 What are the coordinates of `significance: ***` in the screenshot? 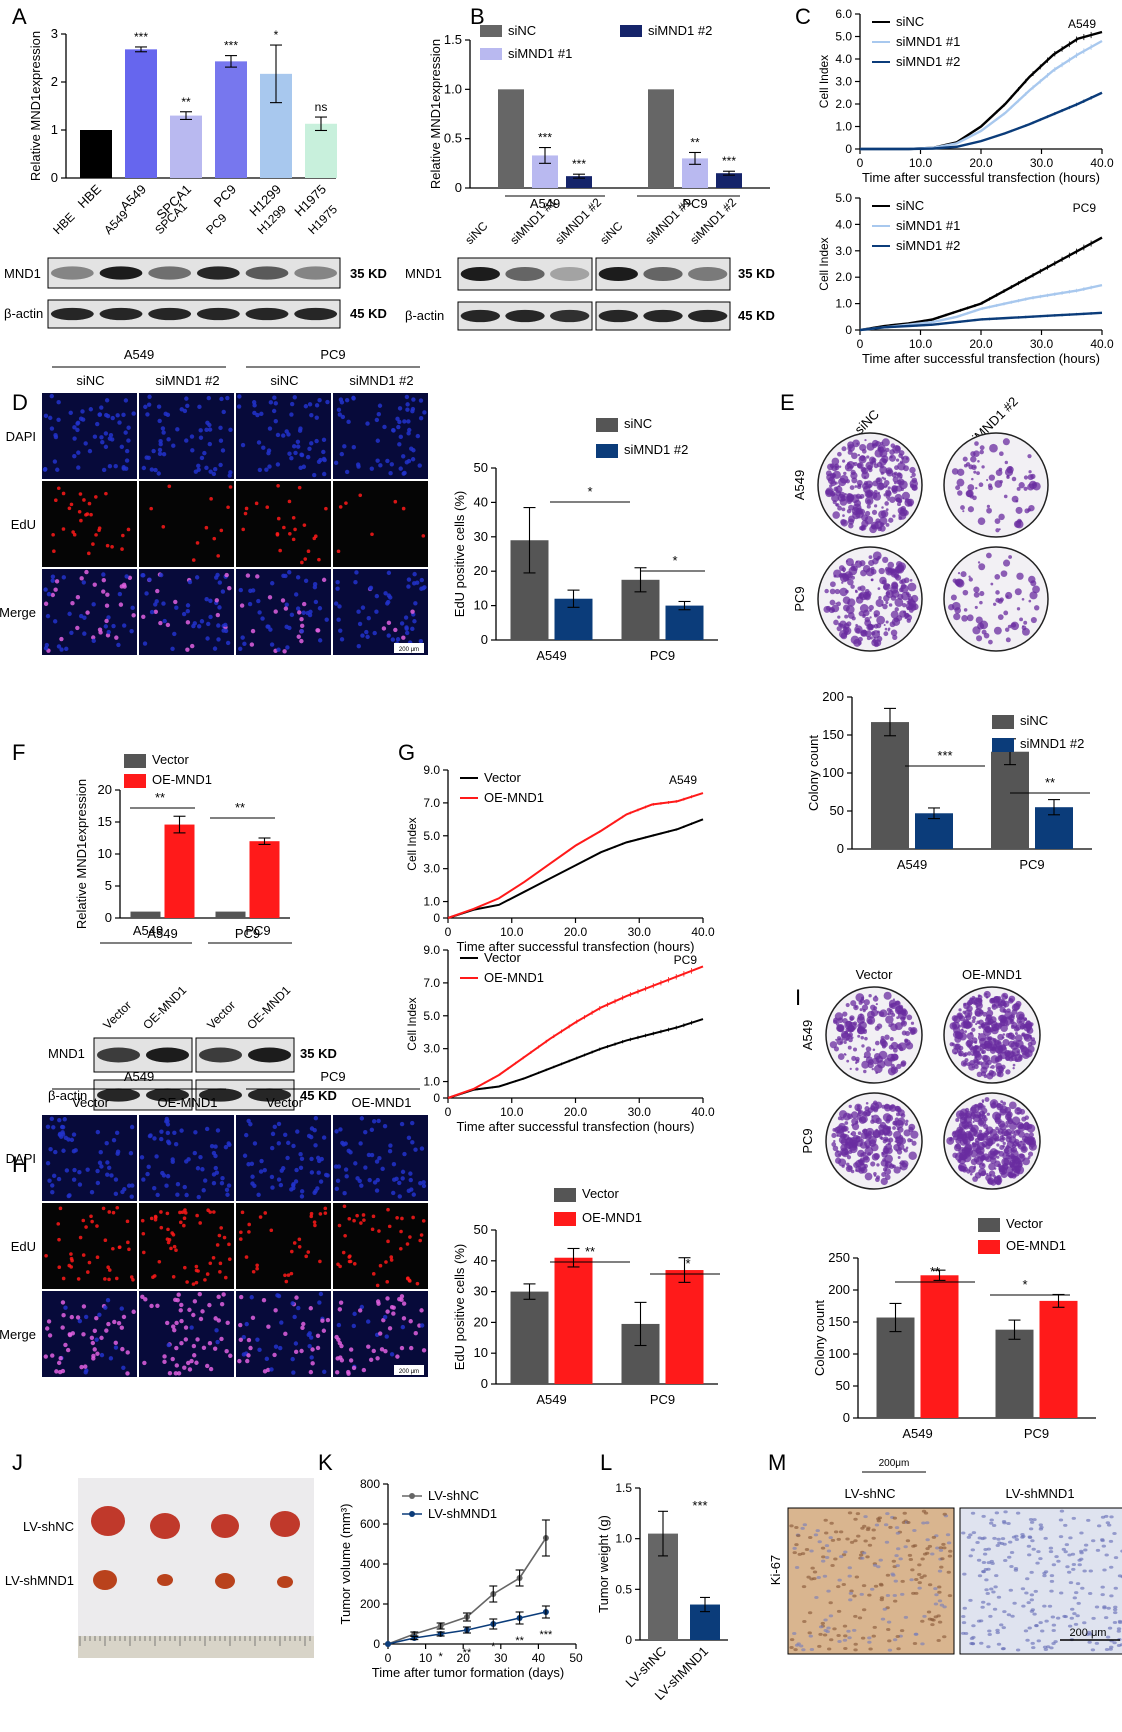 It's located at (545, 138).